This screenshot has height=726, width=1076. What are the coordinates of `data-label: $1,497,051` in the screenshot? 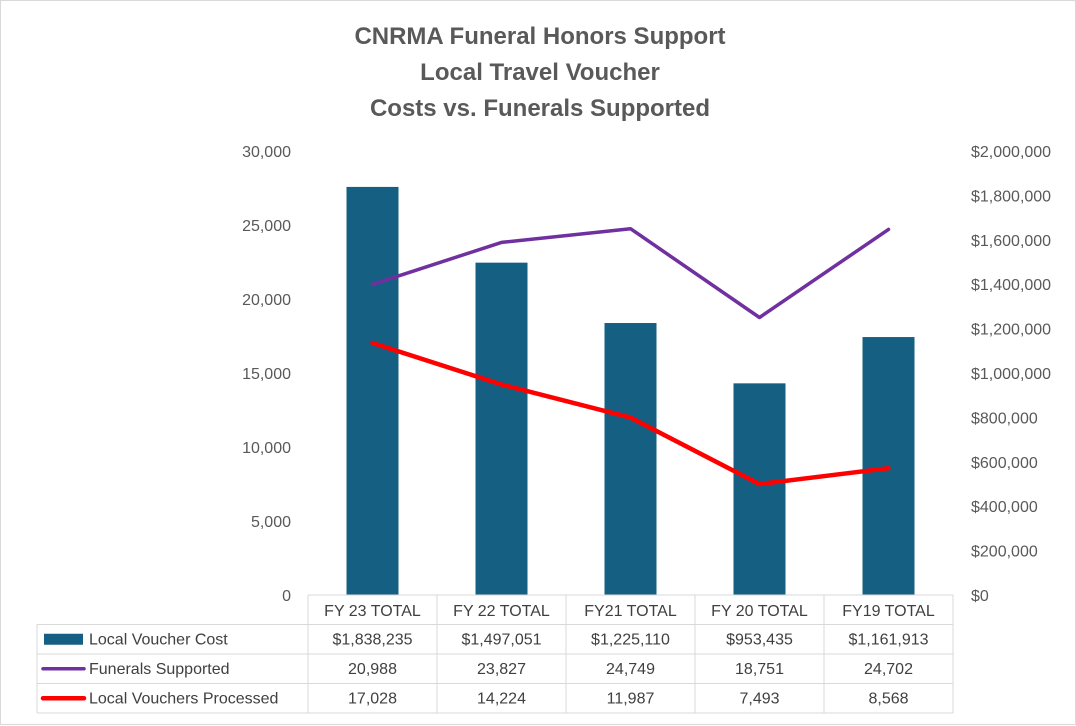 It's located at (501, 640).